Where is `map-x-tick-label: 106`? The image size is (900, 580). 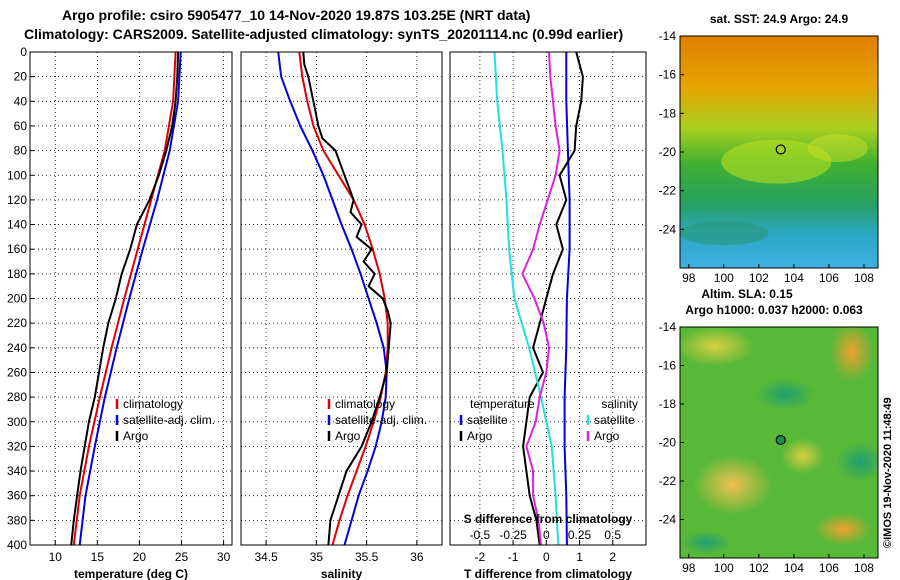
map-x-tick-label: 106 is located at coordinates (829, 278).